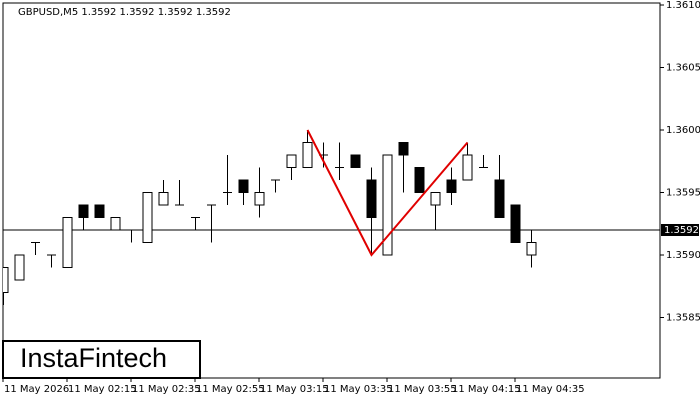 The width and height of the screenshot is (700, 400). What do you see at coordinates (683, 130) in the screenshot?
I see `y-tick-label: 1.3600` at bounding box center [683, 130].